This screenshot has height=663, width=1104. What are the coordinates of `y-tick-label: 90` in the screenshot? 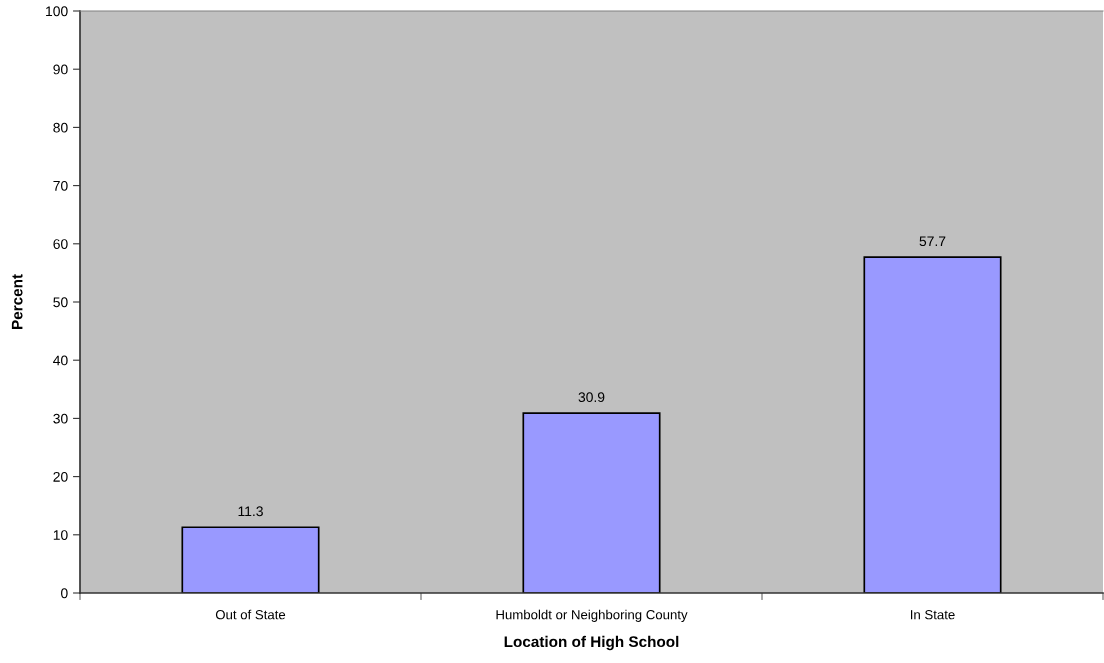 It's located at (60, 69).